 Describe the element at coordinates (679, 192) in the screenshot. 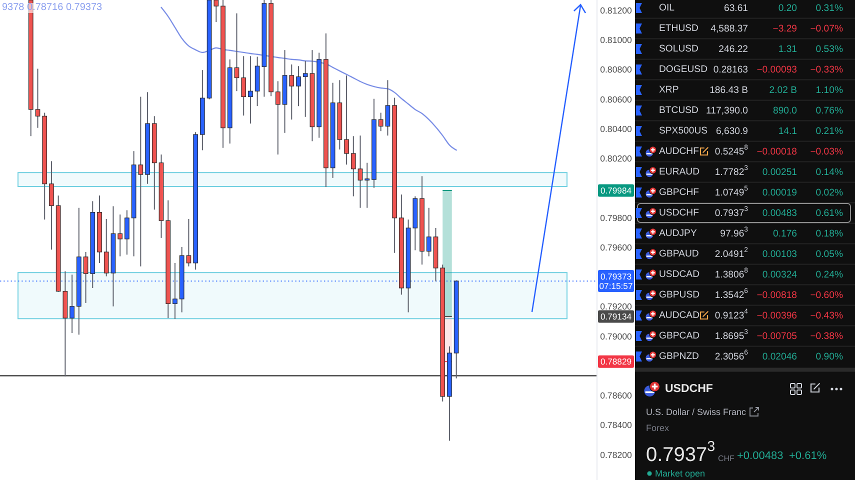

I see `category-label: GBPCHF` at that location.